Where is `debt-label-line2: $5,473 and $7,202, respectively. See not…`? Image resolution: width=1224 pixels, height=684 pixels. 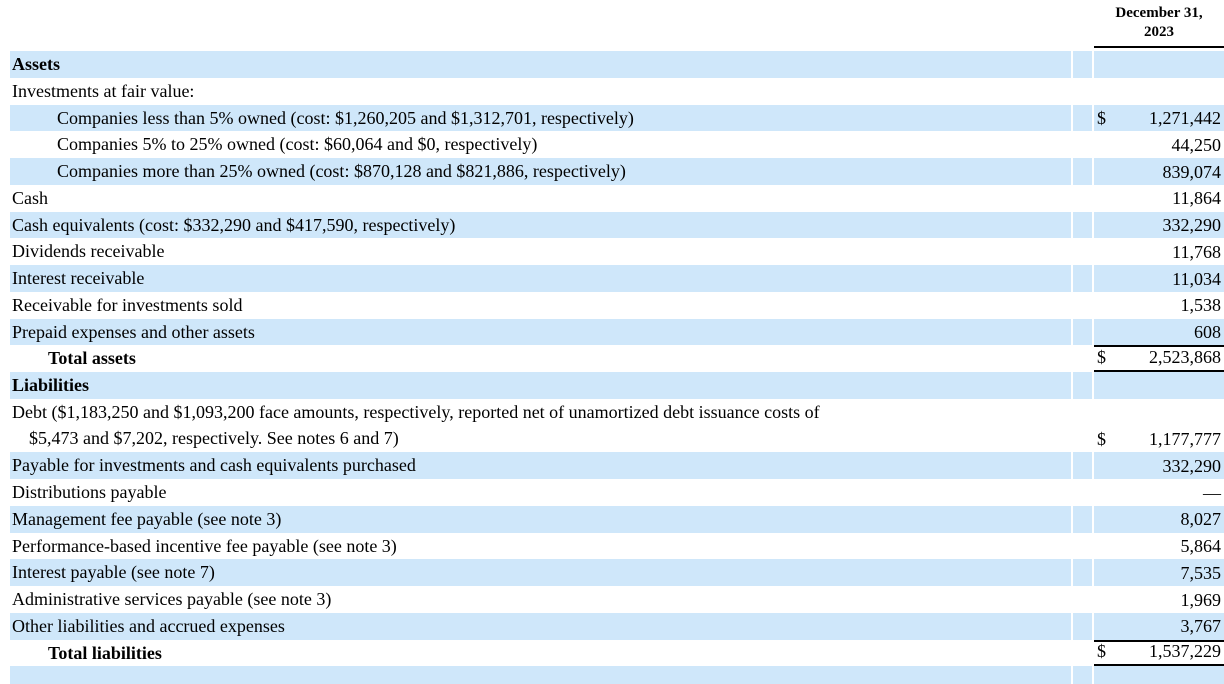
debt-label-line2: $5,473 and $7,202, respectively. See not… is located at coordinates (214, 438).